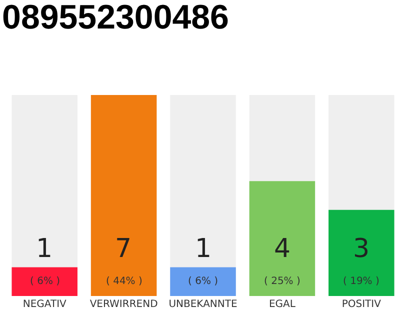 The width and height of the screenshot is (410, 320). Describe the element at coordinates (115, 18) in the screenshot. I see `chart-title: 089552300486` at that location.